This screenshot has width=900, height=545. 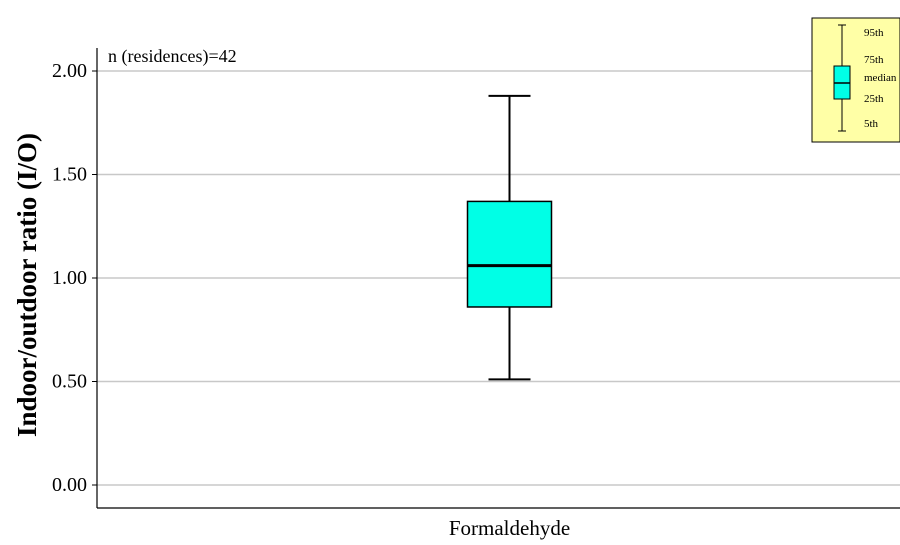 I want to click on y-axis-title: Indoor/outdoor ratio (I/O), so click(x=27, y=285).